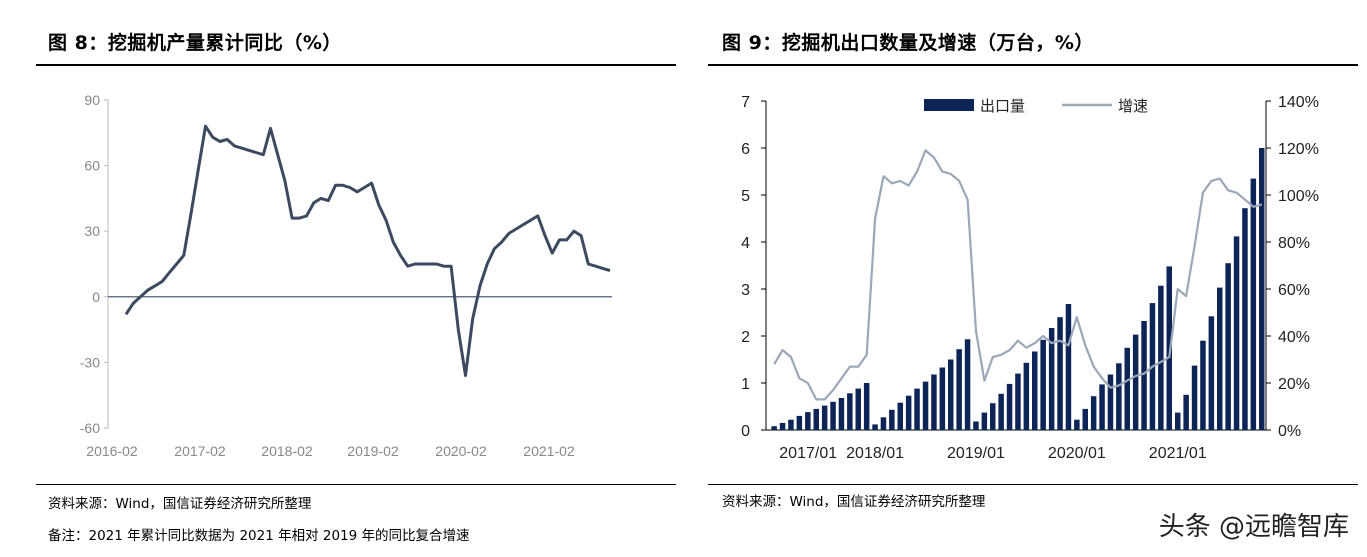 This screenshot has height=557, width=1367. Describe the element at coordinates (808, 453) in the screenshot. I see `right-x-tick-label: 2017/01` at that location.